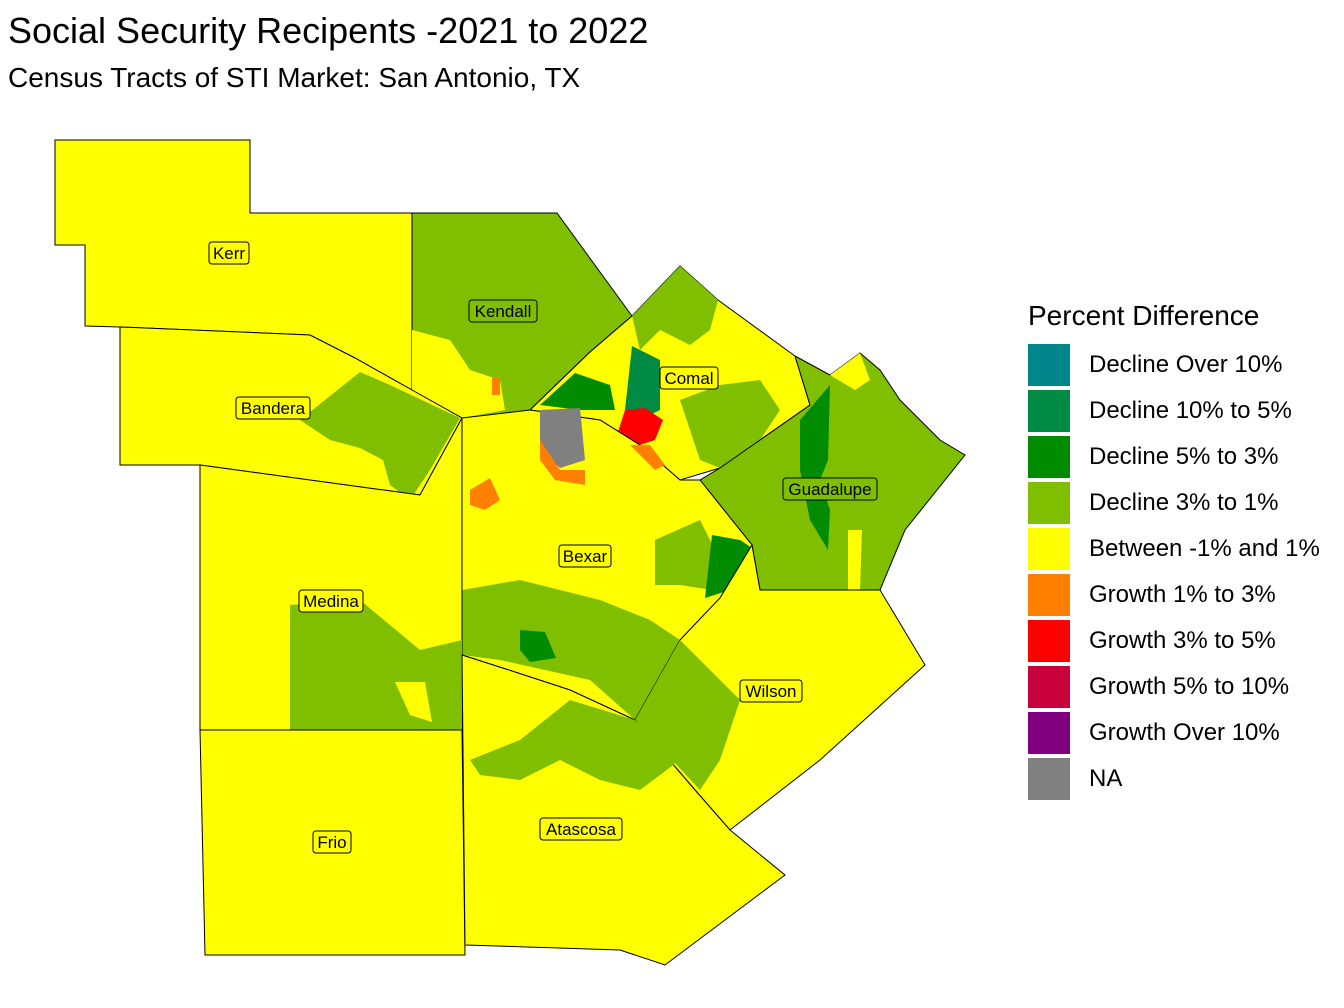  Describe the element at coordinates (675, 308) in the screenshot. I see `comal-green-tract` at that location.